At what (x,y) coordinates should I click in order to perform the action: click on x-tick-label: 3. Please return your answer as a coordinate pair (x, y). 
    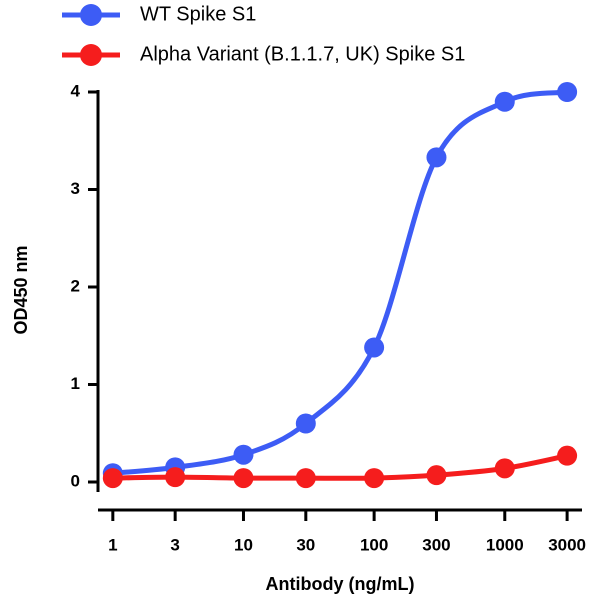
    Looking at the image, I should click on (174, 544).